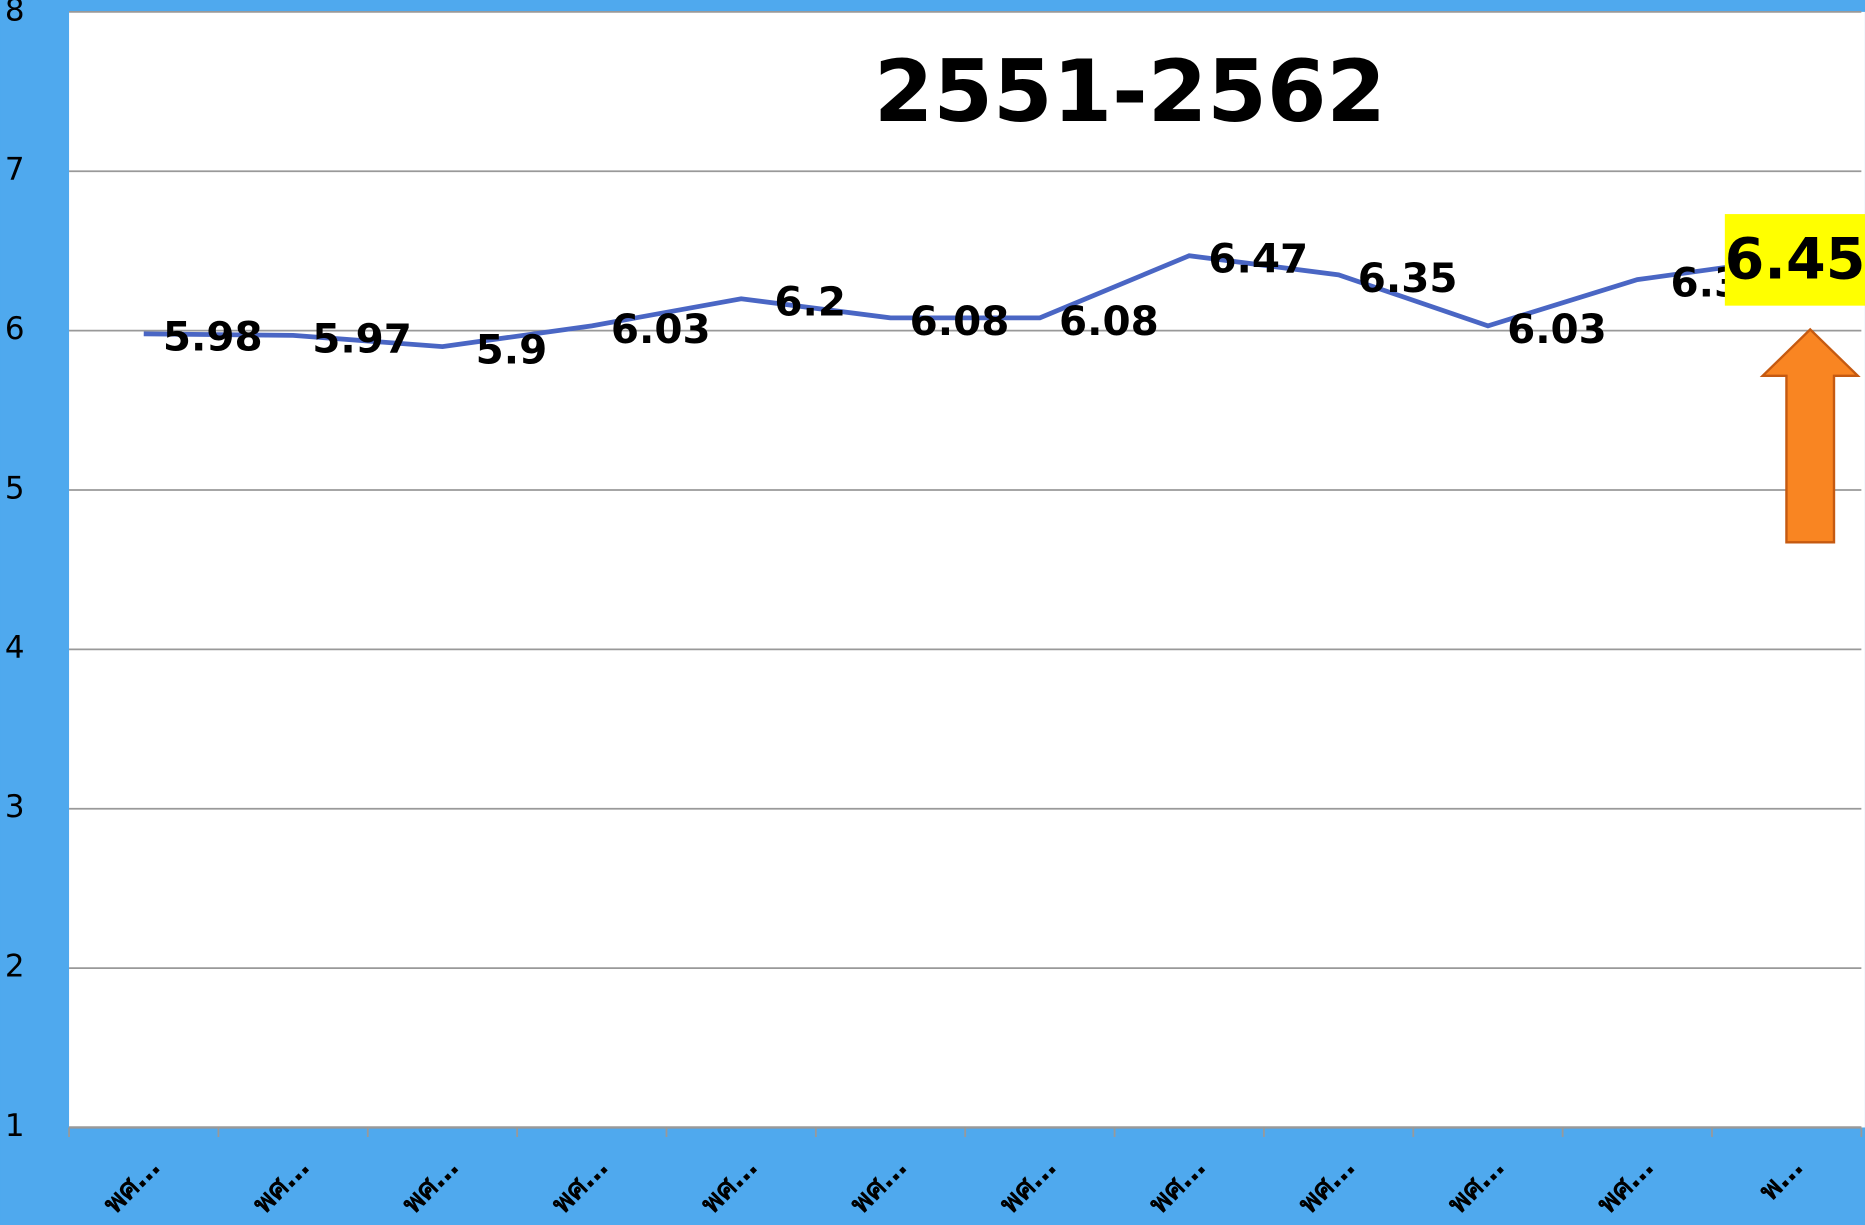 The width and height of the screenshot is (1865, 1225). I want to click on y-tick-label: 6, so click(15, 329).